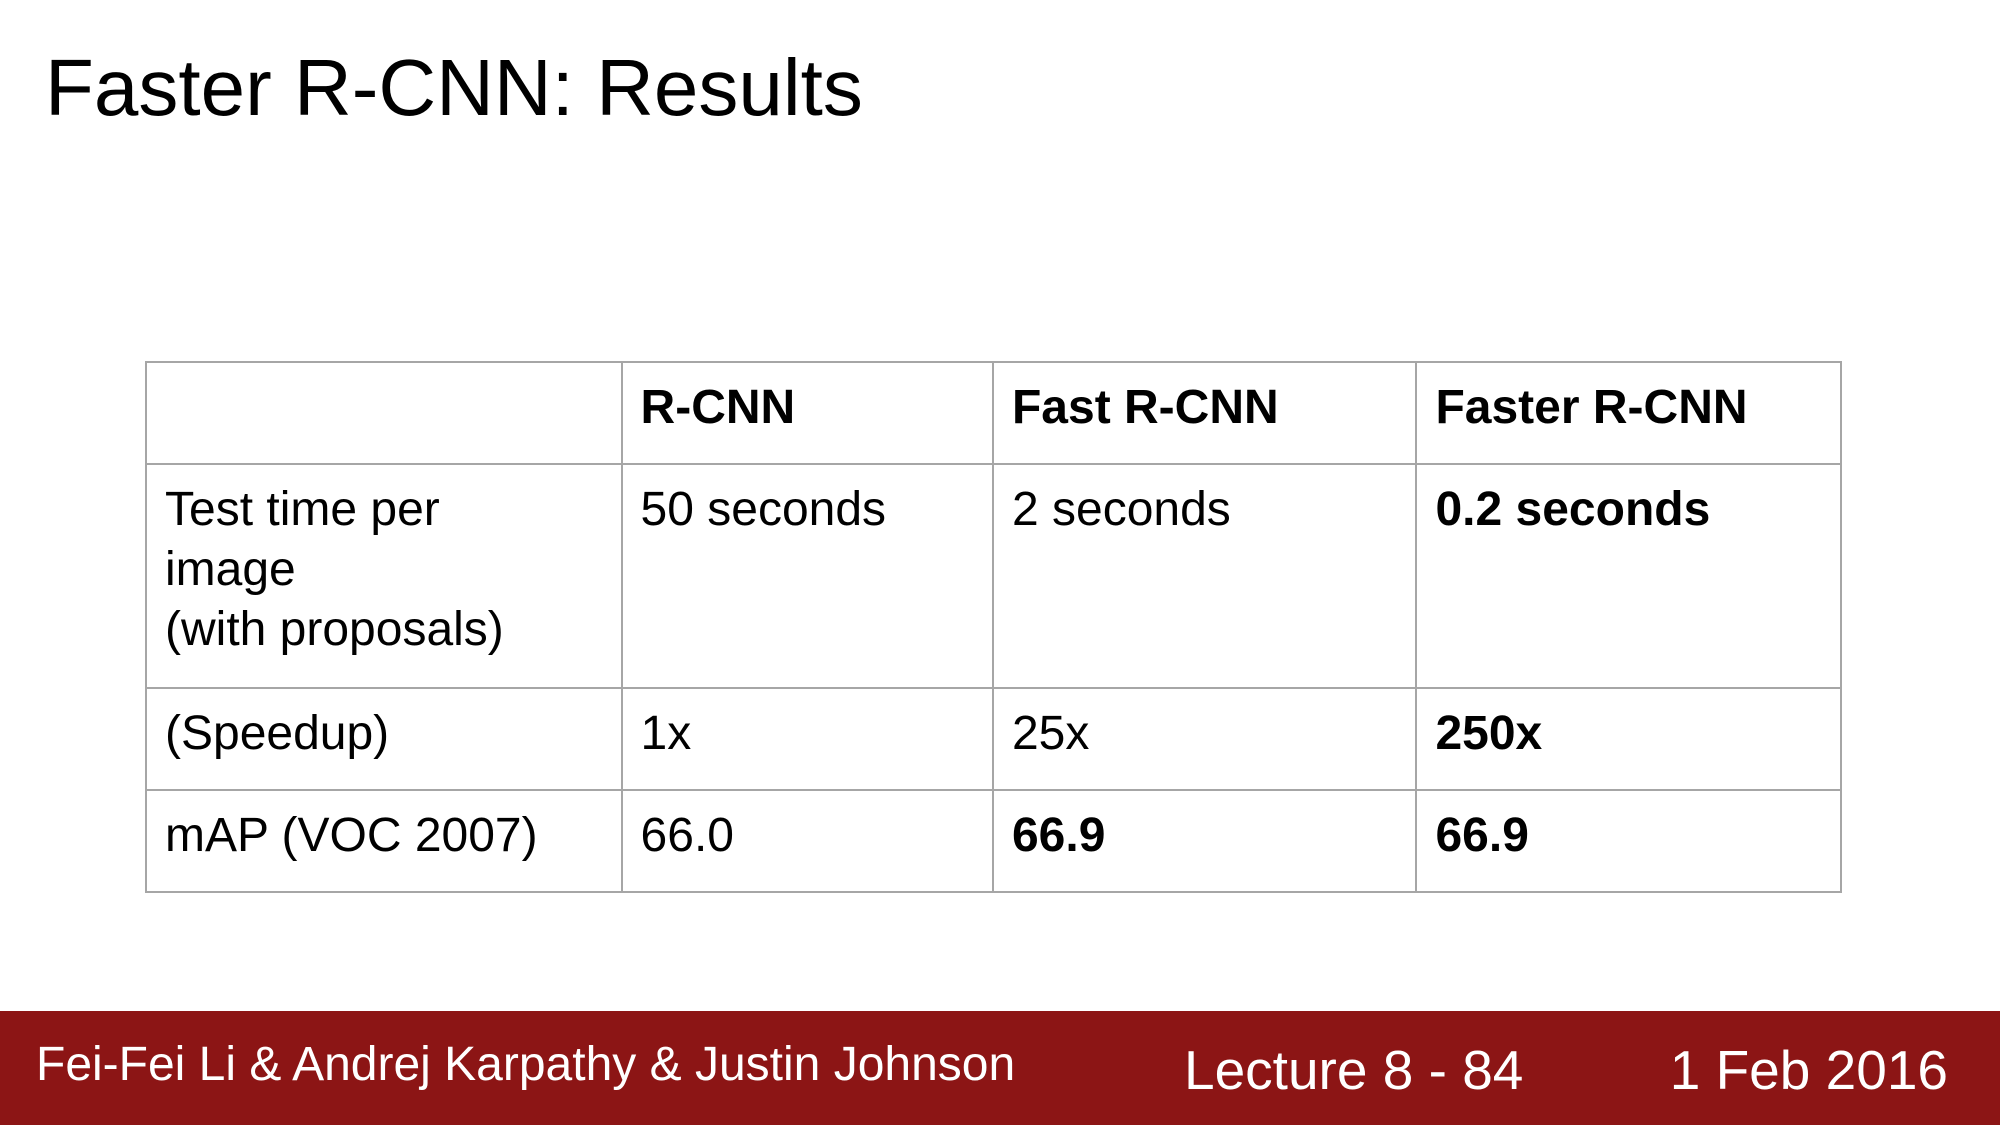  I want to click on cell-speedup-rcnn: 1x, so click(807, 739).